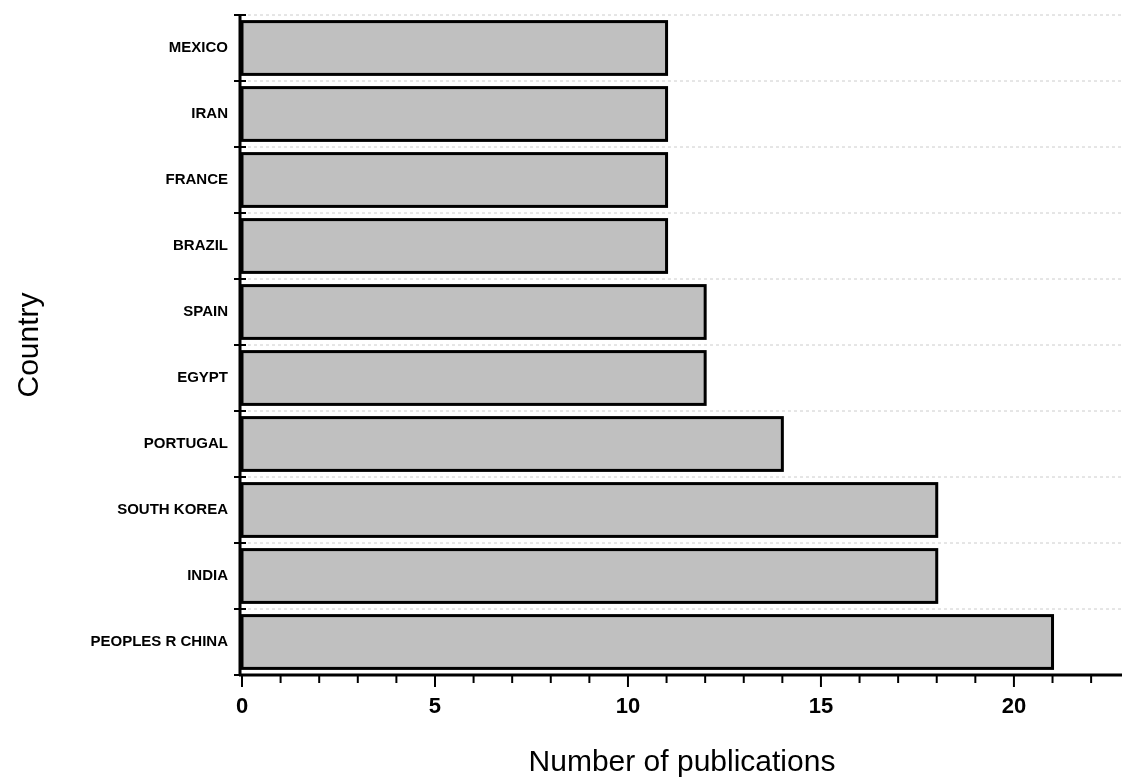  What do you see at coordinates (27, 345) in the screenshot?
I see `y-axis-title: Country` at bounding box center [27, 345].